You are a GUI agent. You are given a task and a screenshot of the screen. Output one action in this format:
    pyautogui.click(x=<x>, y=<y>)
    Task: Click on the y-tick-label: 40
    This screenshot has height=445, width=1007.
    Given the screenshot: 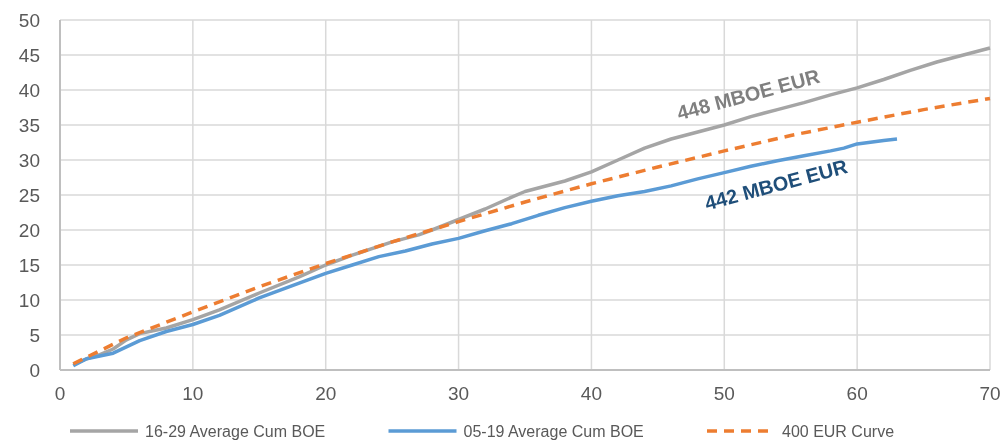 What is the action you would take?
    pyautogui.click(x=29, y=90)
    